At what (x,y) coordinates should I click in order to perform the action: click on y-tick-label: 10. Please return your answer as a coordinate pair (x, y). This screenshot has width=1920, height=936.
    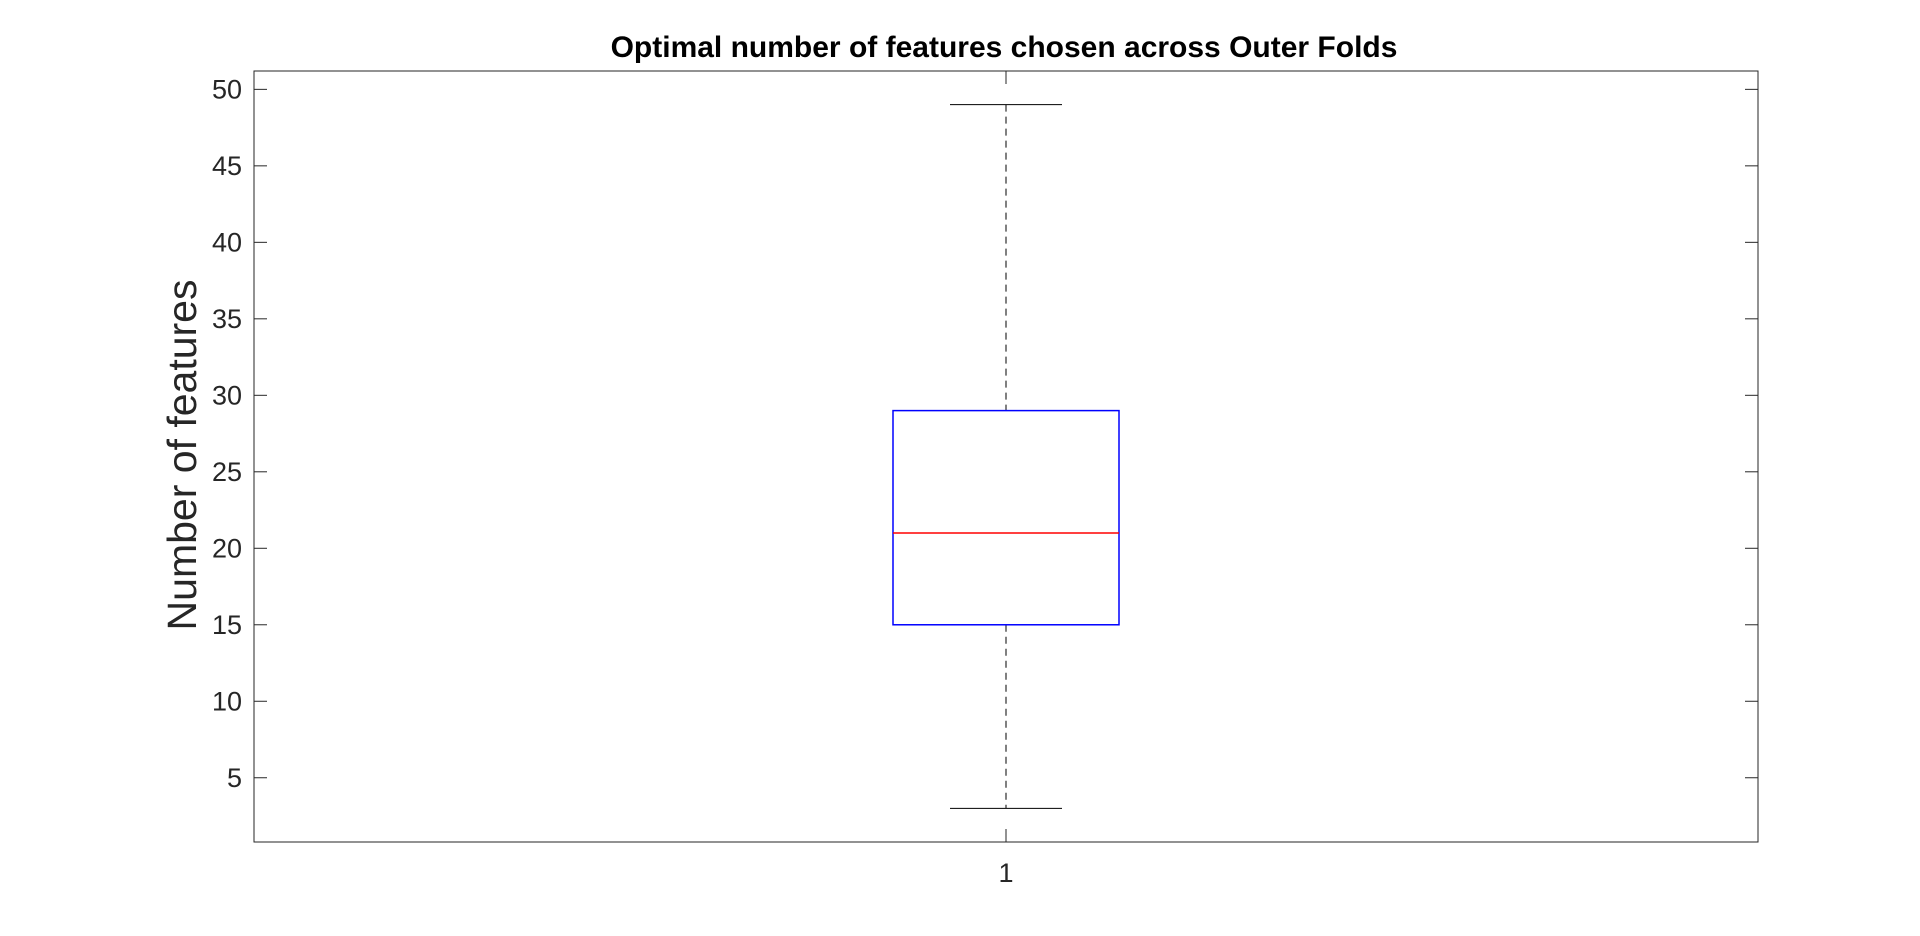
    Looking at the image, I should click on (227, 701).